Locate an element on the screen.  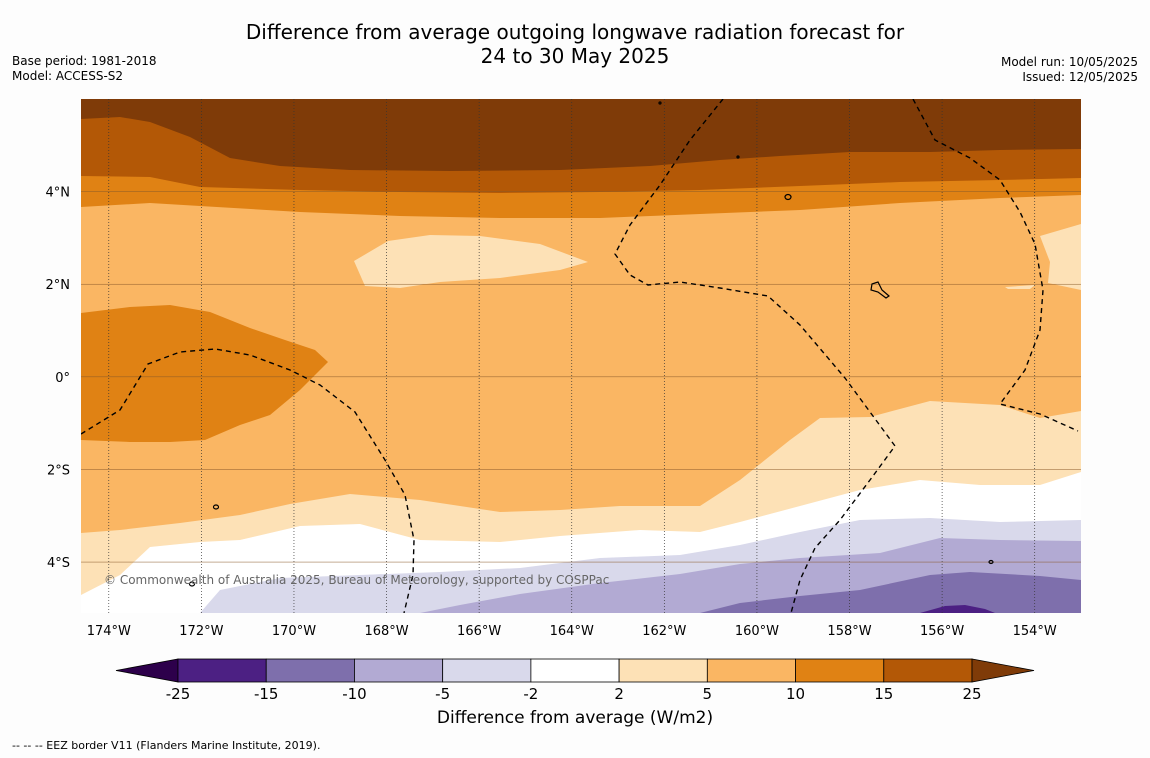
latitude-labels: 4°N 2°N 0° 2°S 4°S is located at coordinates (58, 378).